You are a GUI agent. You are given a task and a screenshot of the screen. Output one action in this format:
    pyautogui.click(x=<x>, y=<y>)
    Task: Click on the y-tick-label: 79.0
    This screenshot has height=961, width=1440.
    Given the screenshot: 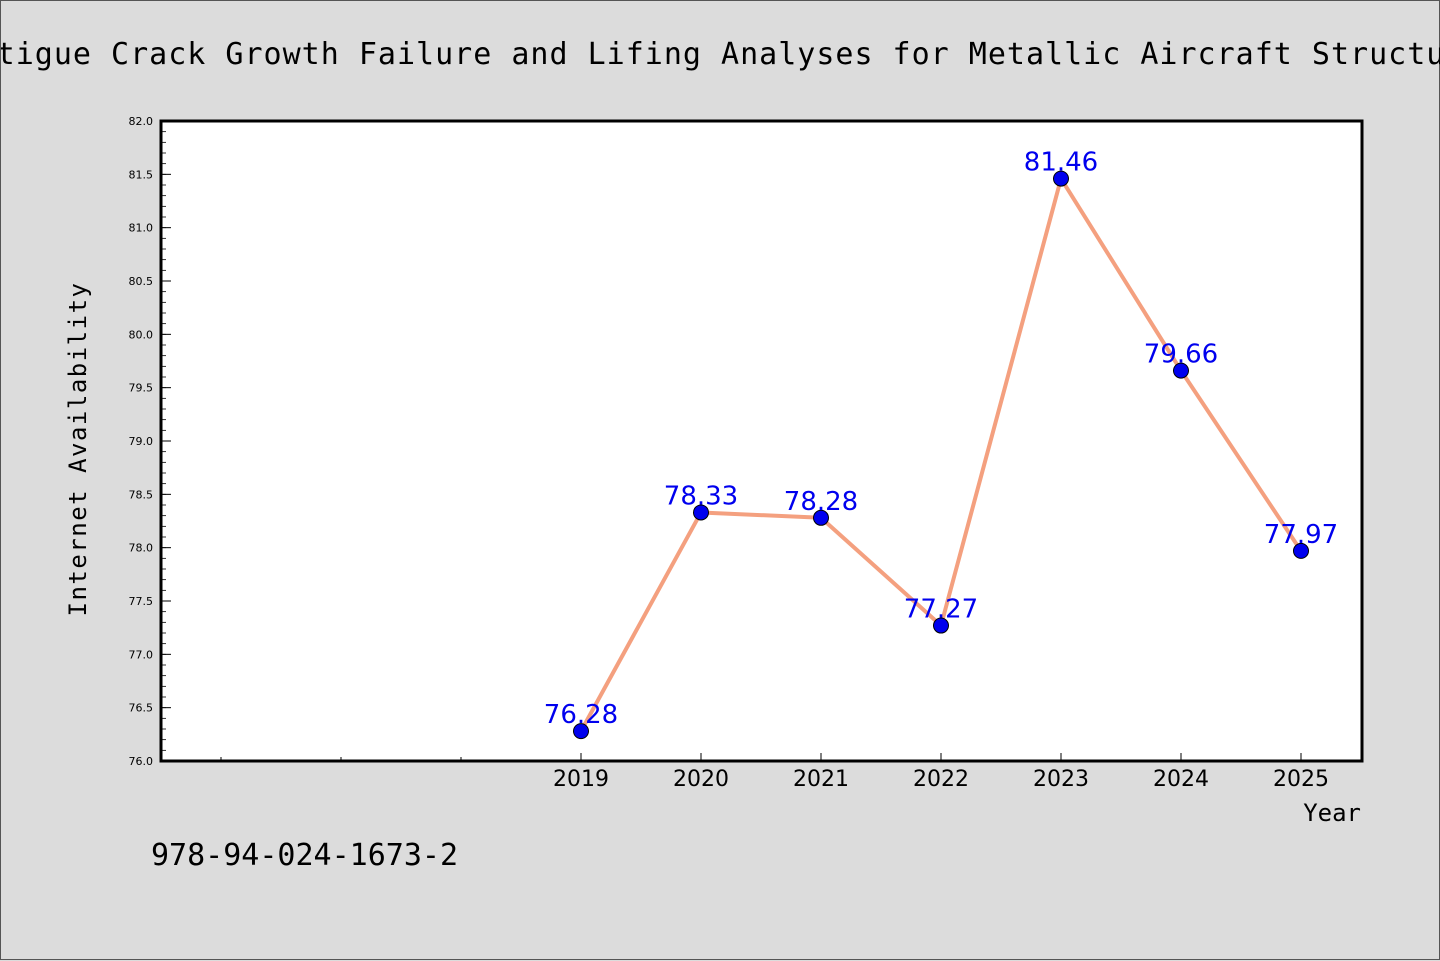 What is the action you would take?
    pyautogui.click(x=141, y=441)
    